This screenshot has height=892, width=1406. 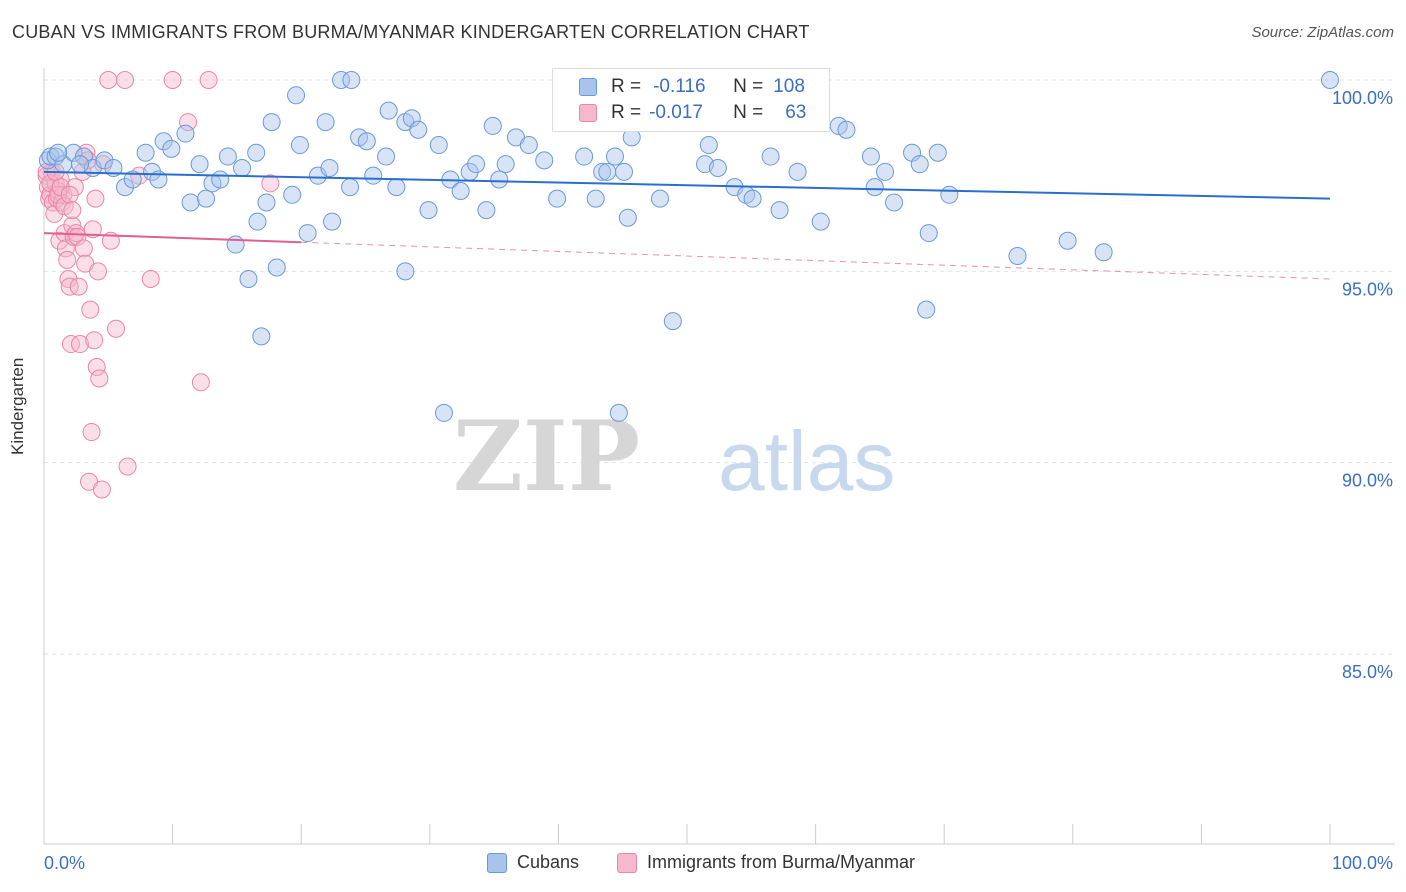 I want to click on source-label: Source: ZipAtlas.com, so click(x=1322, y=32).